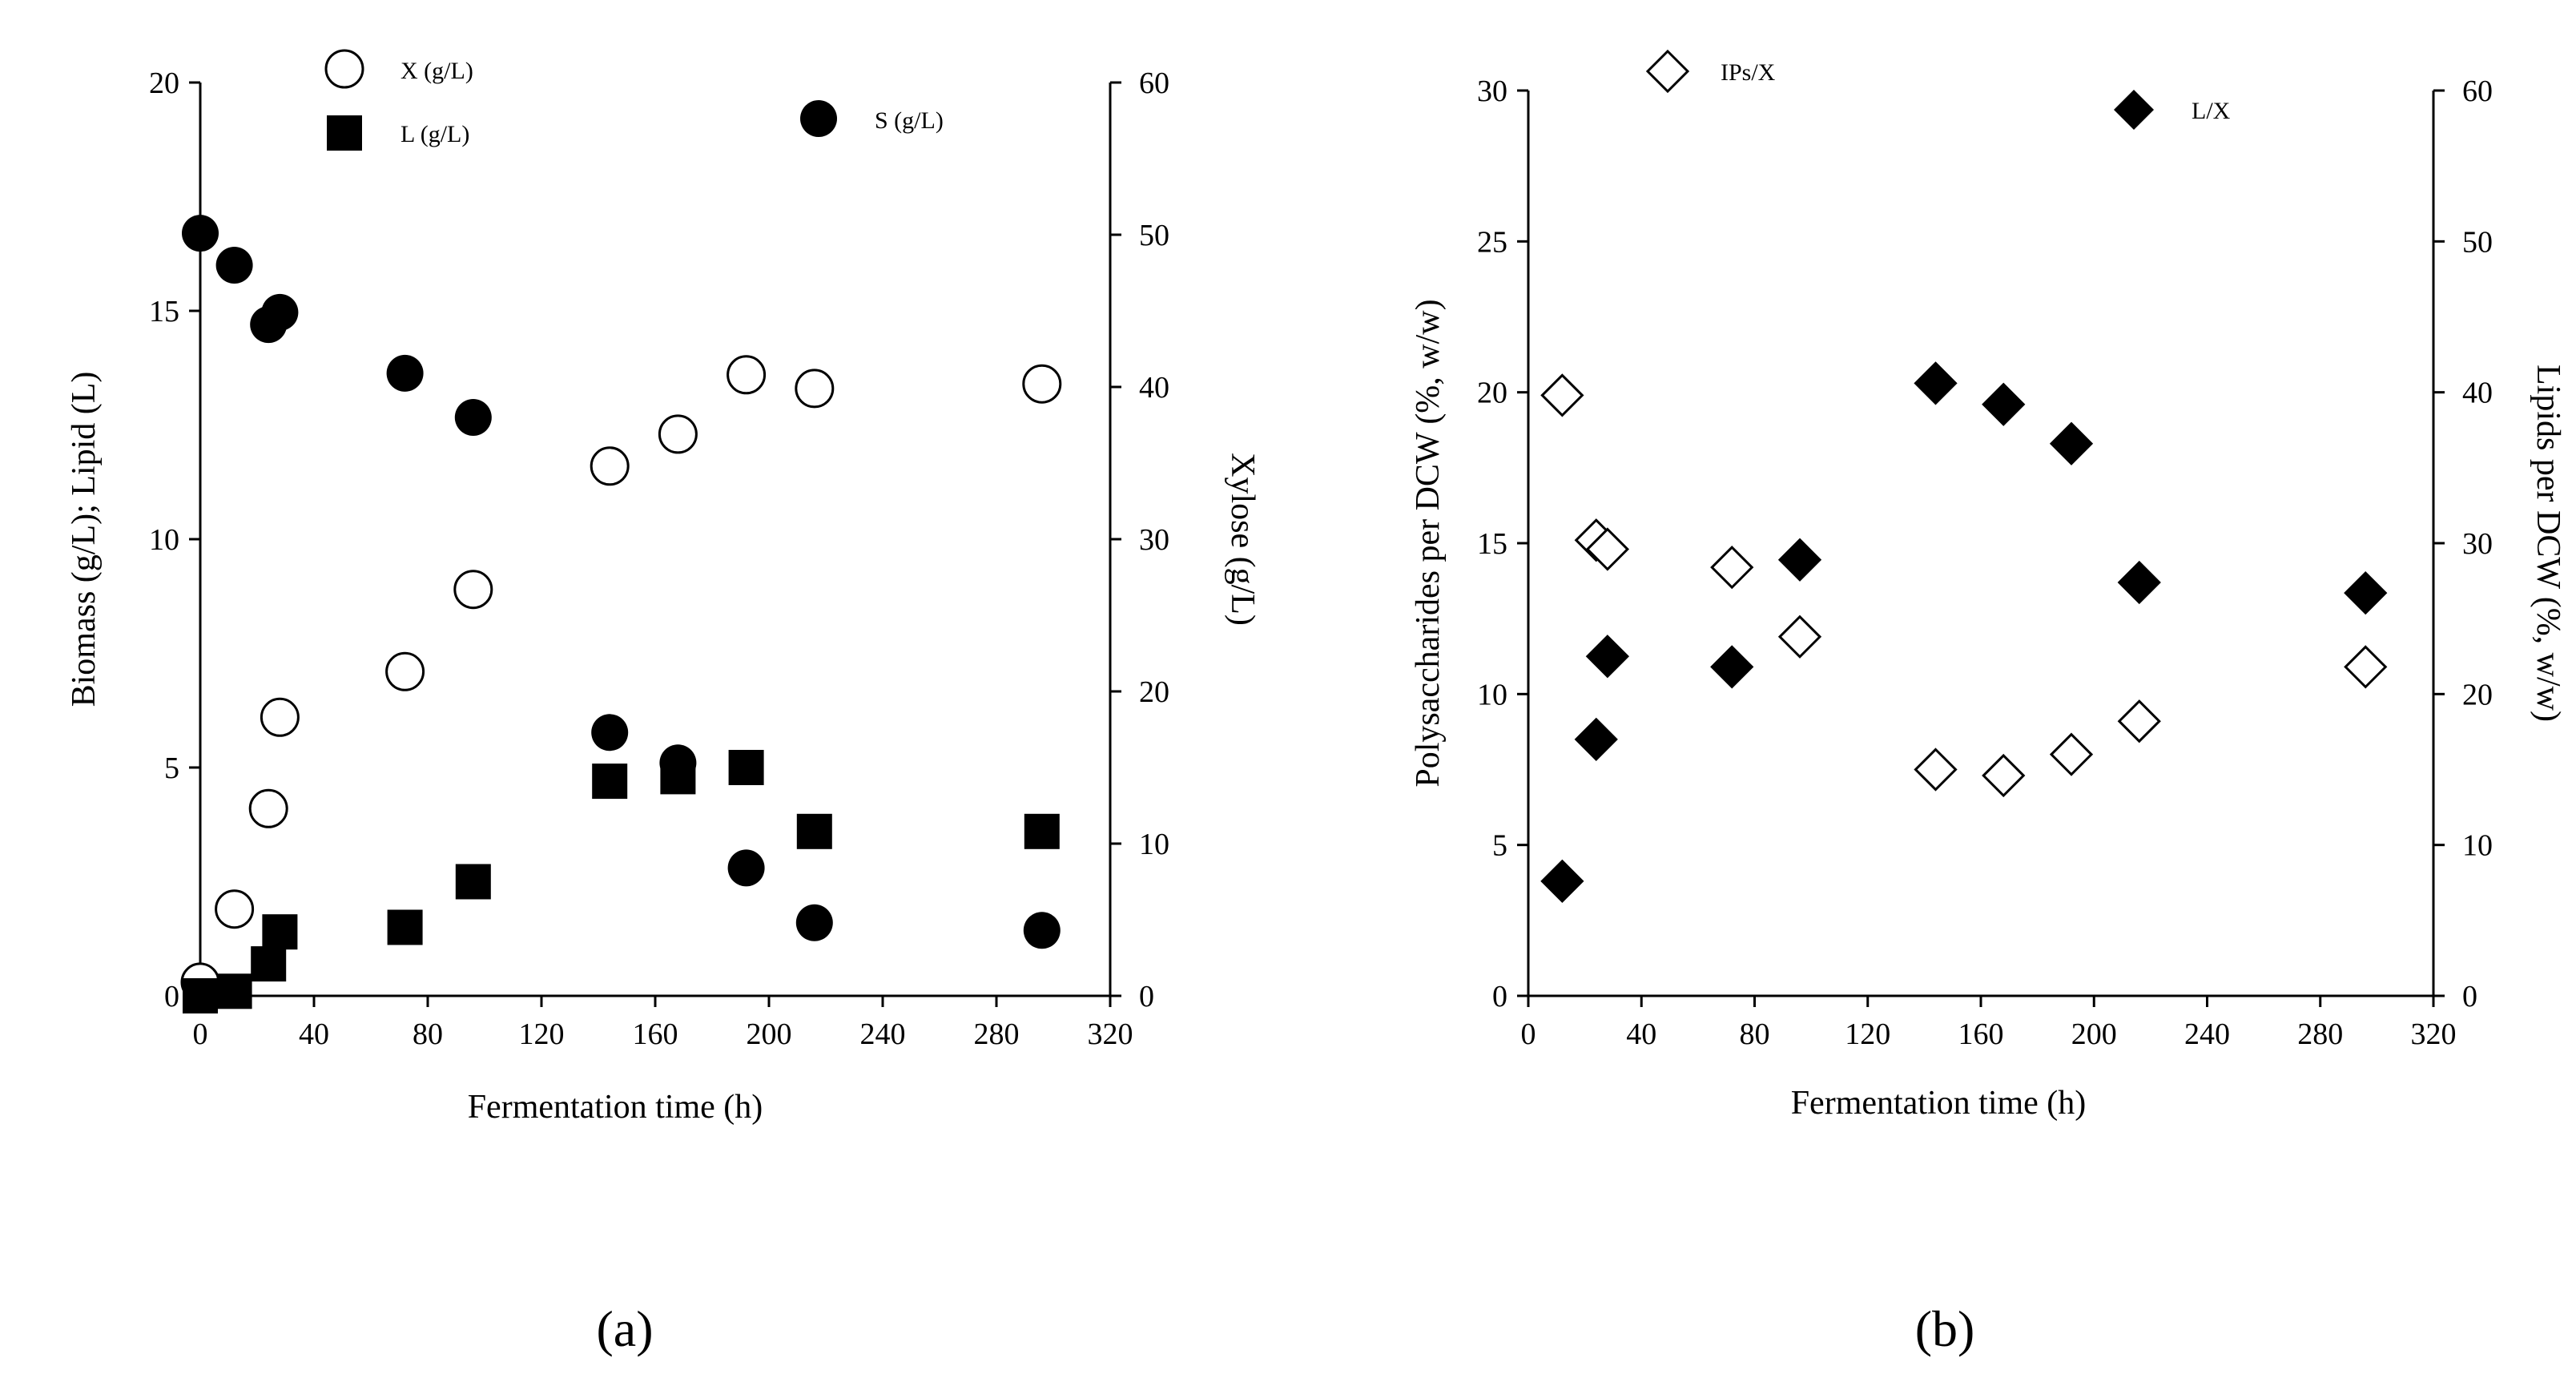 The height and width of the screenshot is (1378, 2576). I want to click on legend-lx-marker, so click(2134, 110).